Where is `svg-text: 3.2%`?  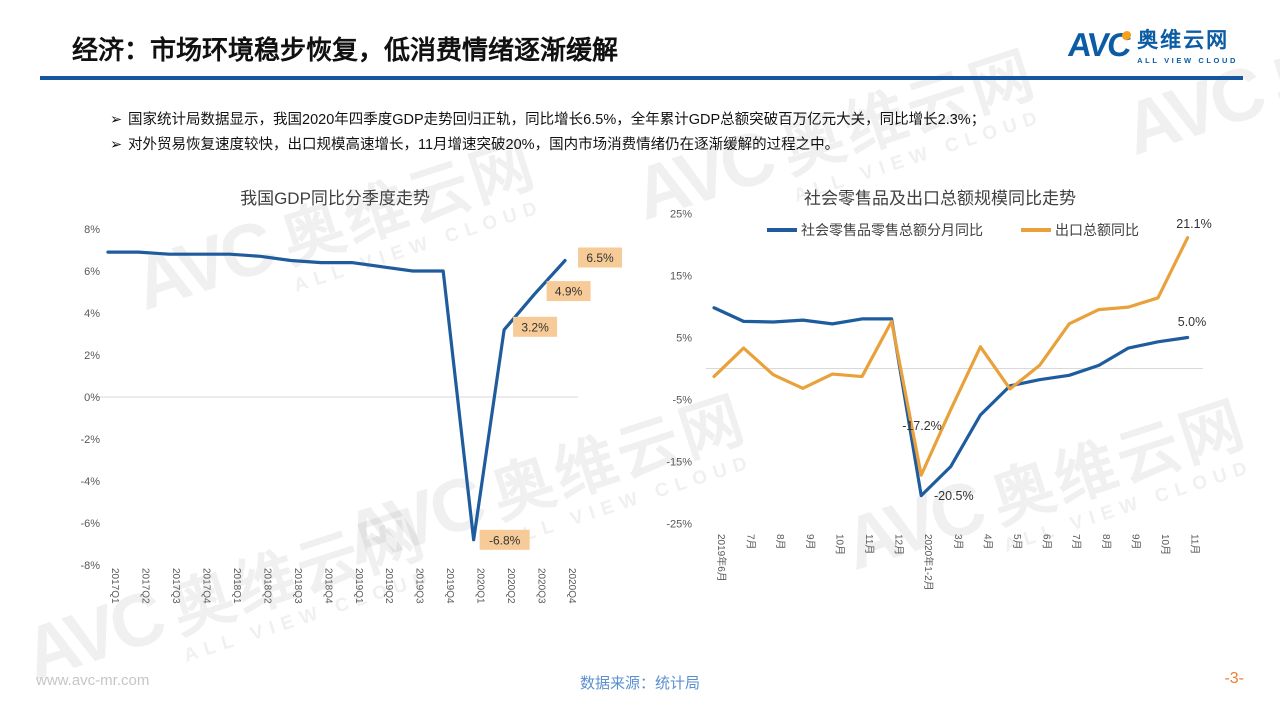 svg-text: 3.2% is located at coordinates (535, 327).